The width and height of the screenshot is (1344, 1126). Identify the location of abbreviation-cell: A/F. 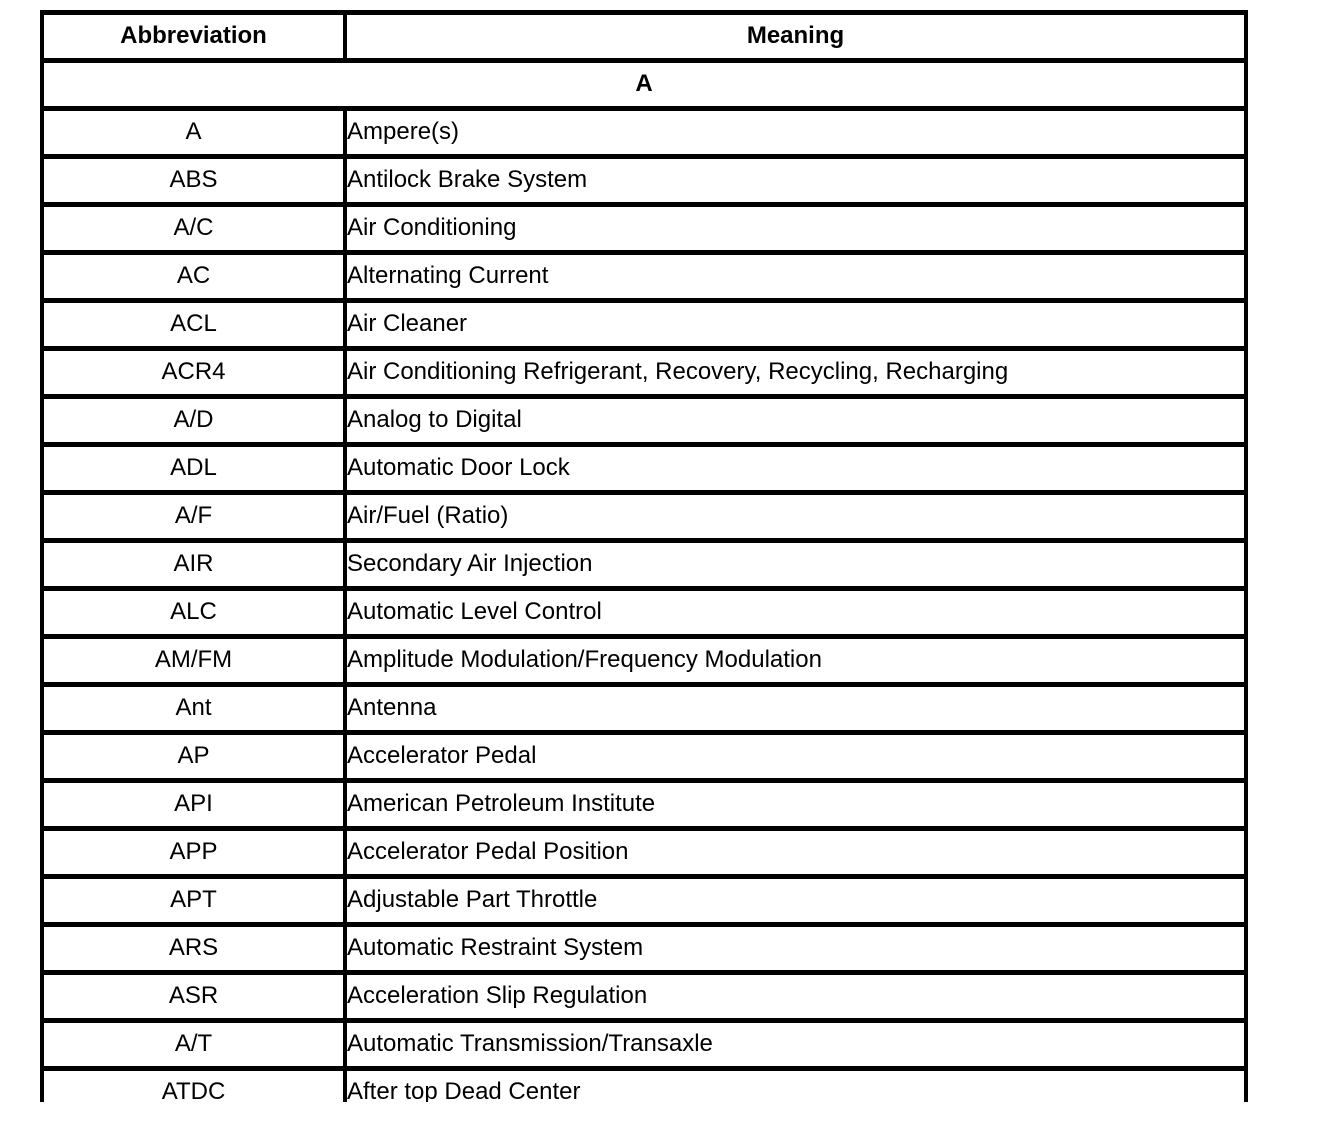
(193, 516).